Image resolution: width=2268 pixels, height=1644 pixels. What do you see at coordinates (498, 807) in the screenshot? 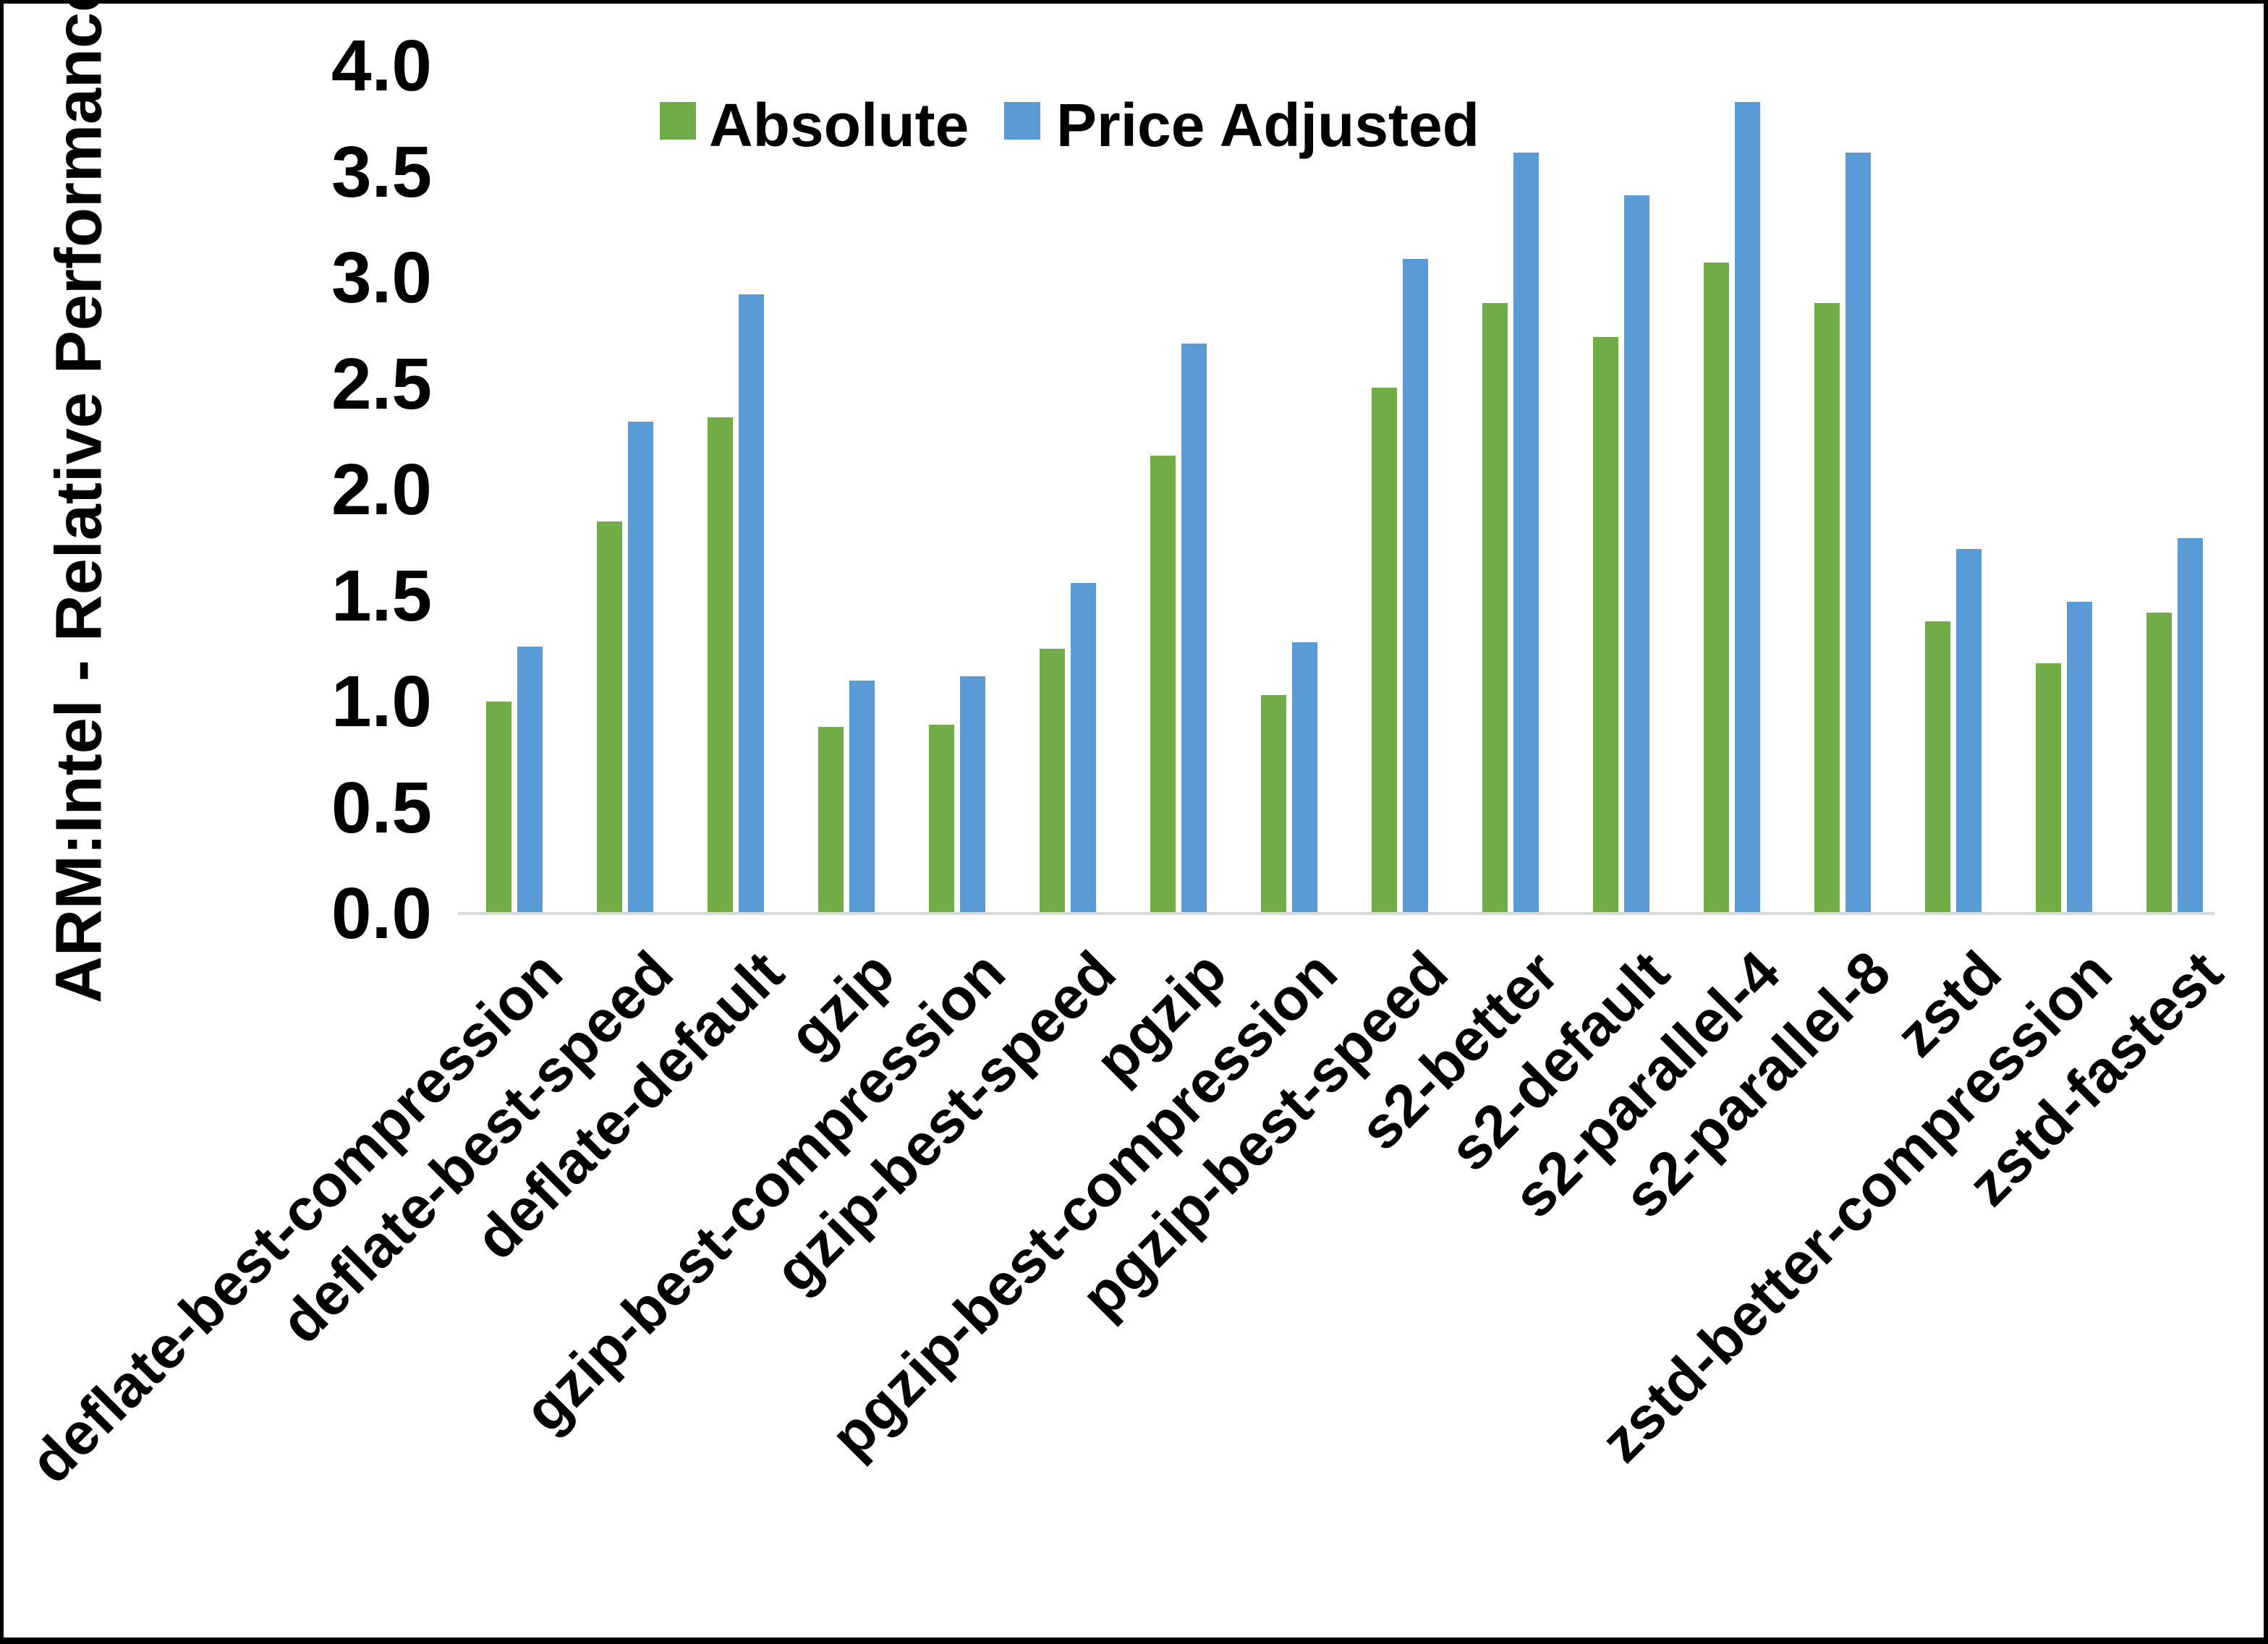
I see `bar-deflate-best-compression-absolute` at bounding box center [498, 807].